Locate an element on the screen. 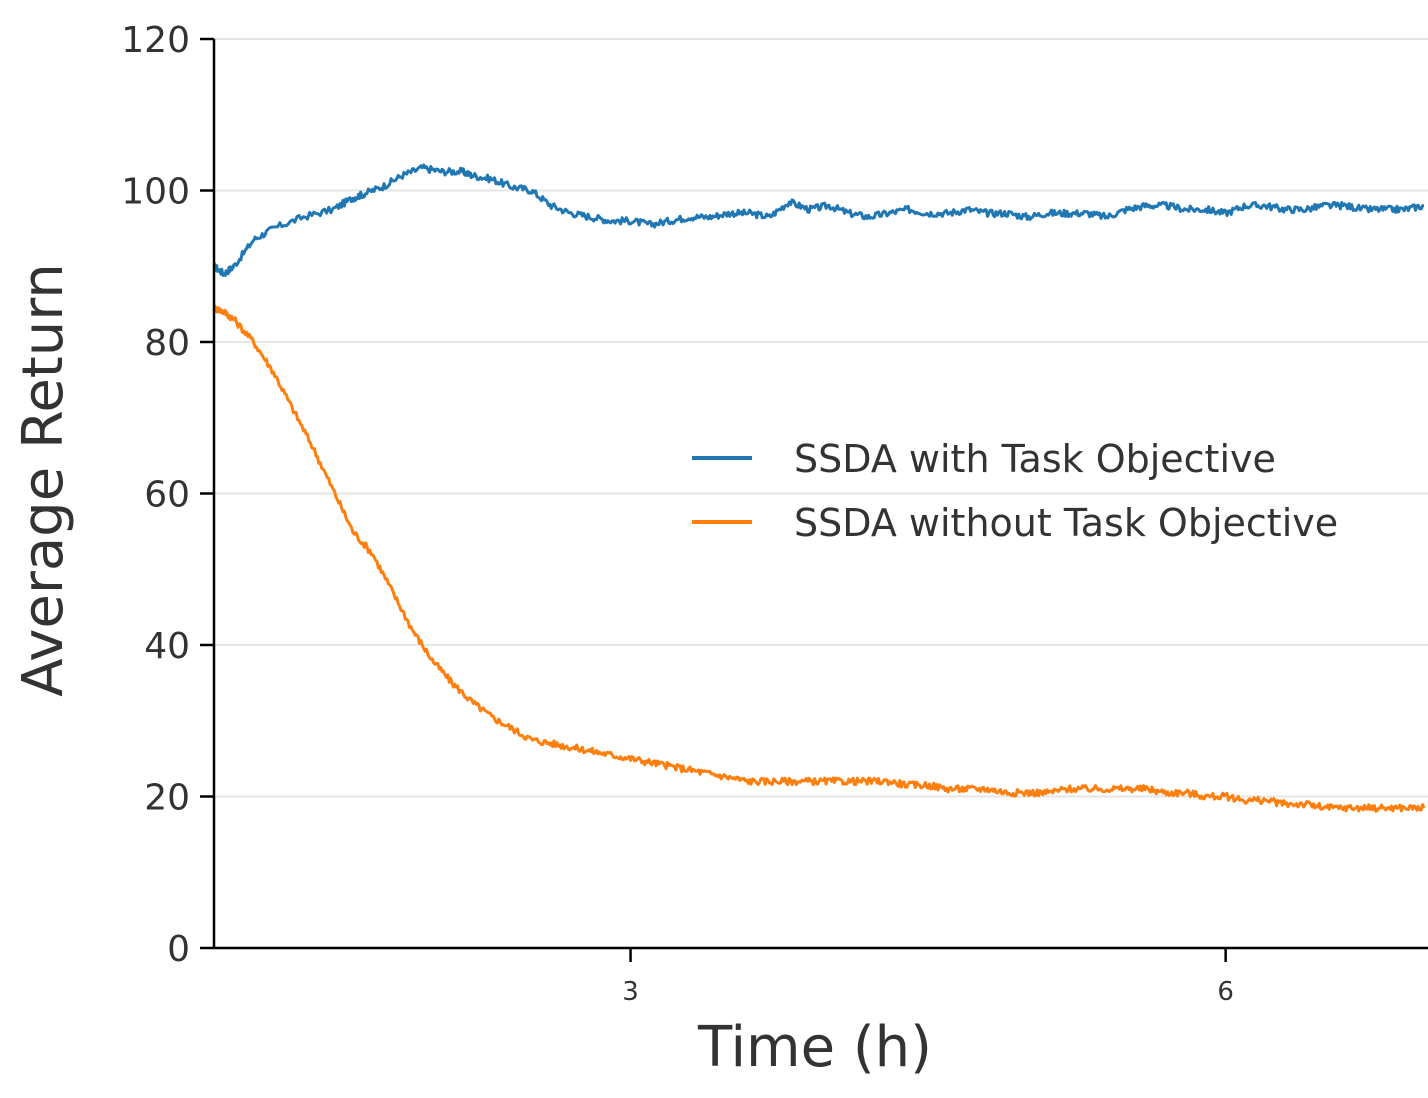 Image resolution: width=1428 pixels, height=1098 pixels. series-line-with-task-objective is located at coordinates (819, 220).